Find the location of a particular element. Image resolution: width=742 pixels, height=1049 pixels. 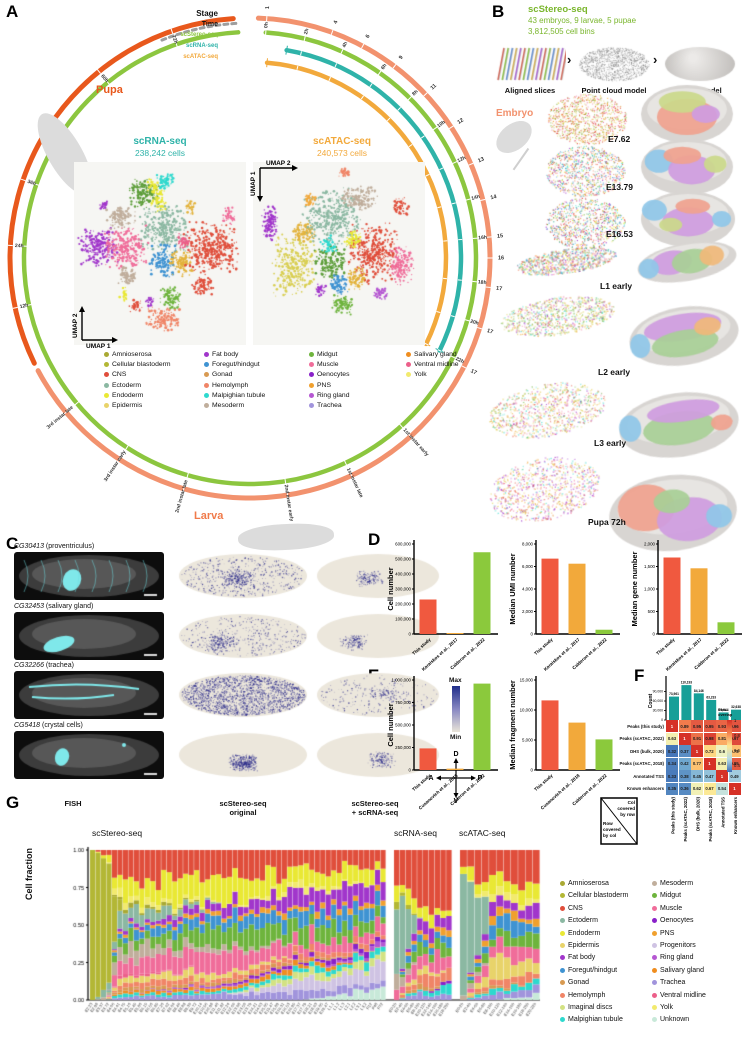

track-label-stage: Stage is located at coordinates (207, 13).